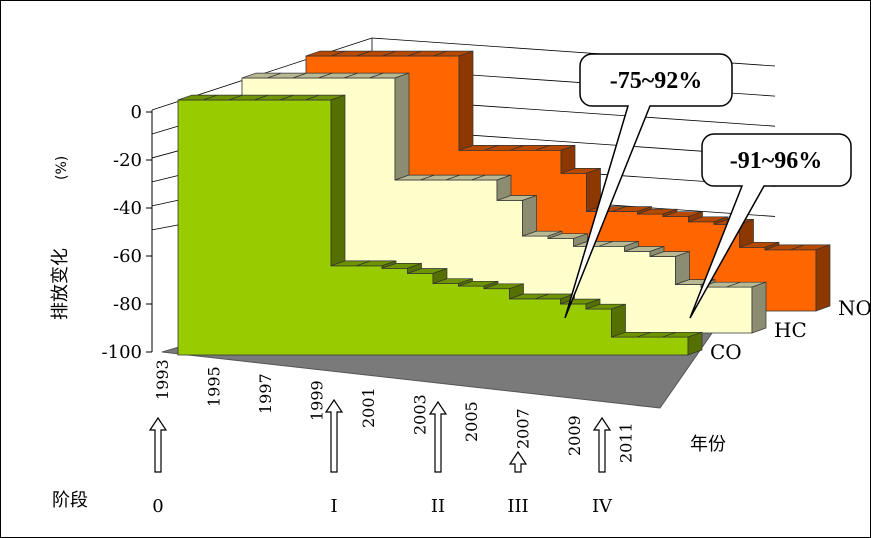 The height and width of the screenshot is (538, 871). I want to click on x-tick-label: 2003, so click(420, 414).